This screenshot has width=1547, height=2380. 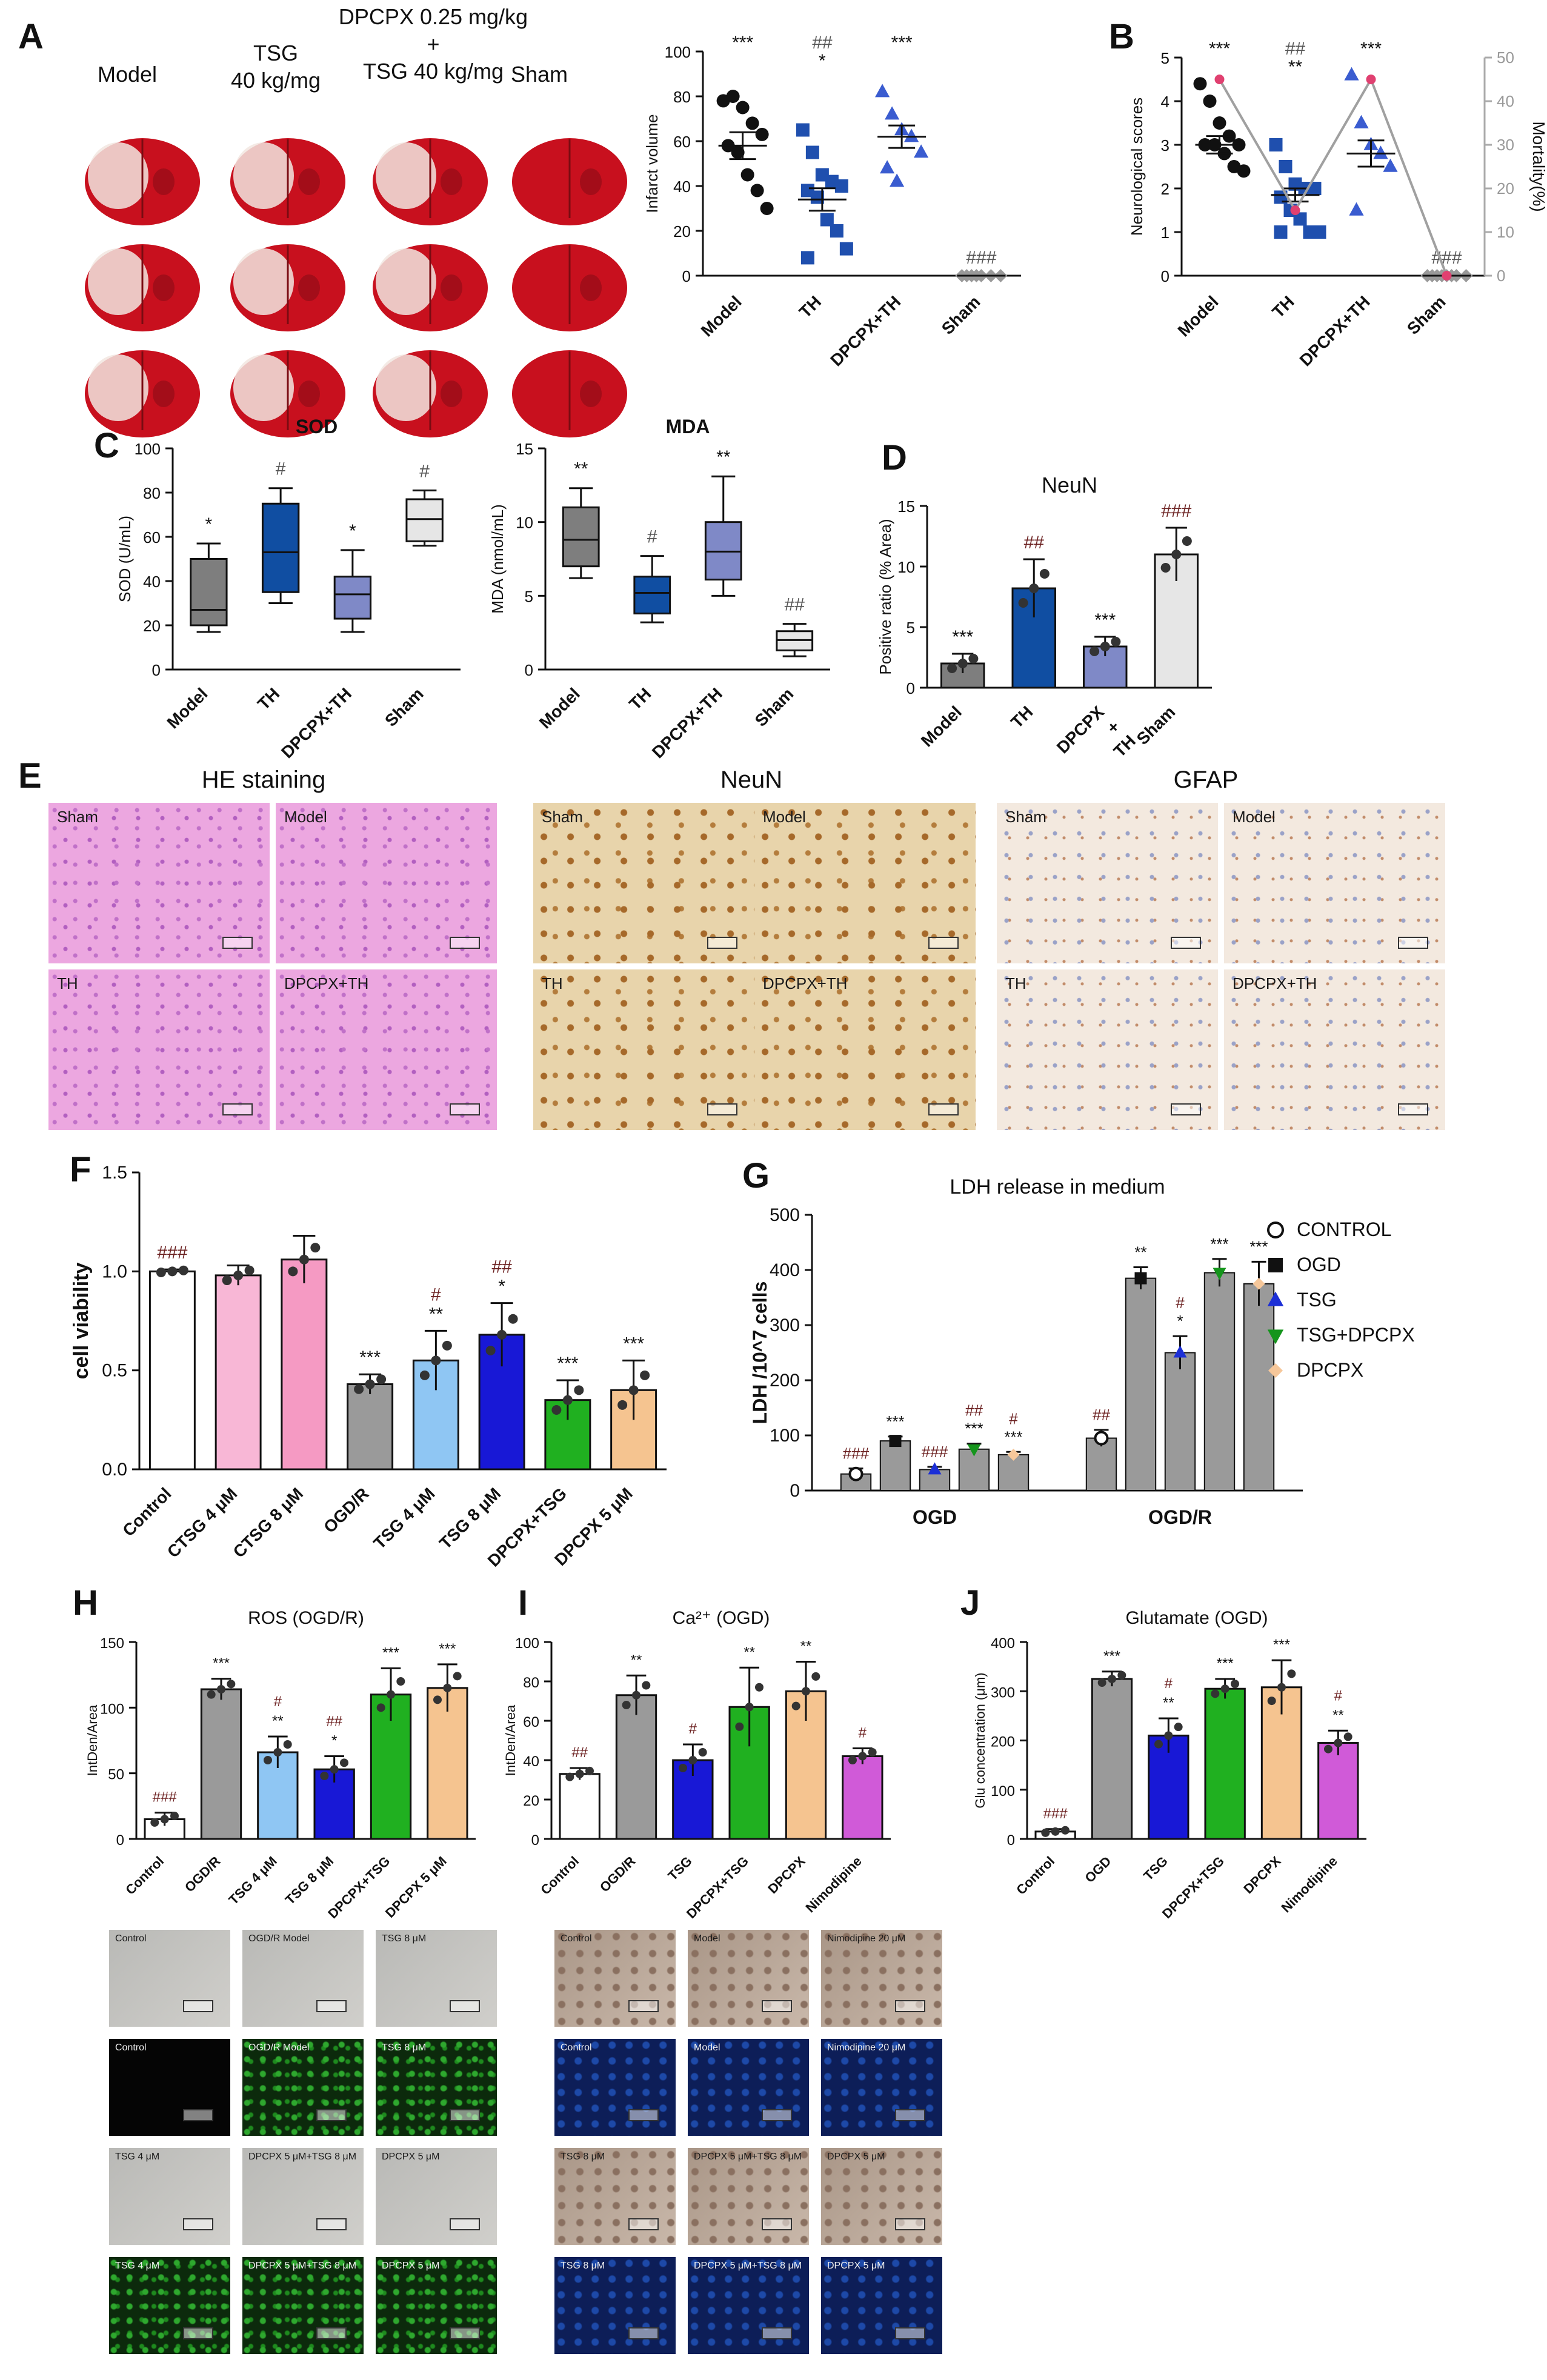 What do you see at coordinates (1156, 725) in the screenshot?
I see `x-tick-label: Sham` at bounding box center [1156, 725].